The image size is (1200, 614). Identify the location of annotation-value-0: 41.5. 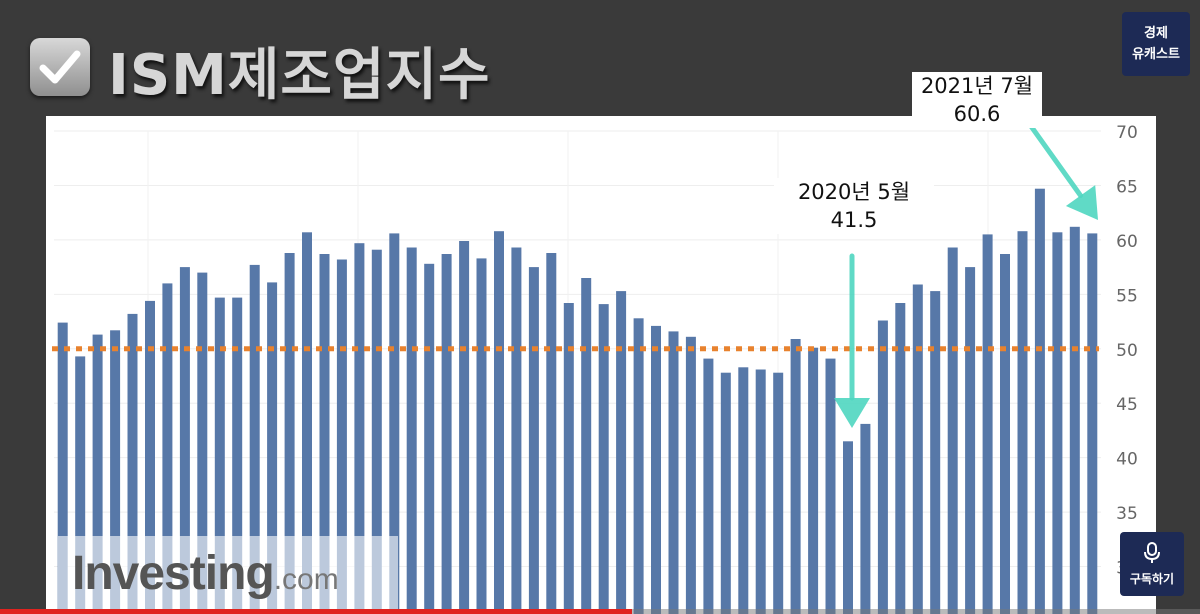
(854, 220).